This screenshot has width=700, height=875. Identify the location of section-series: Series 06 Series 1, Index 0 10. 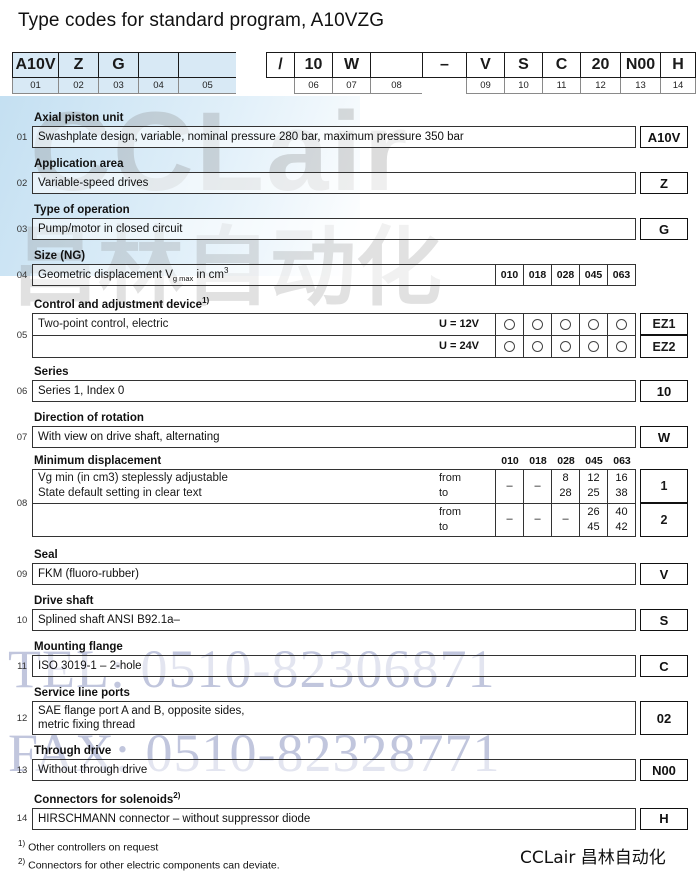
(350, 384).